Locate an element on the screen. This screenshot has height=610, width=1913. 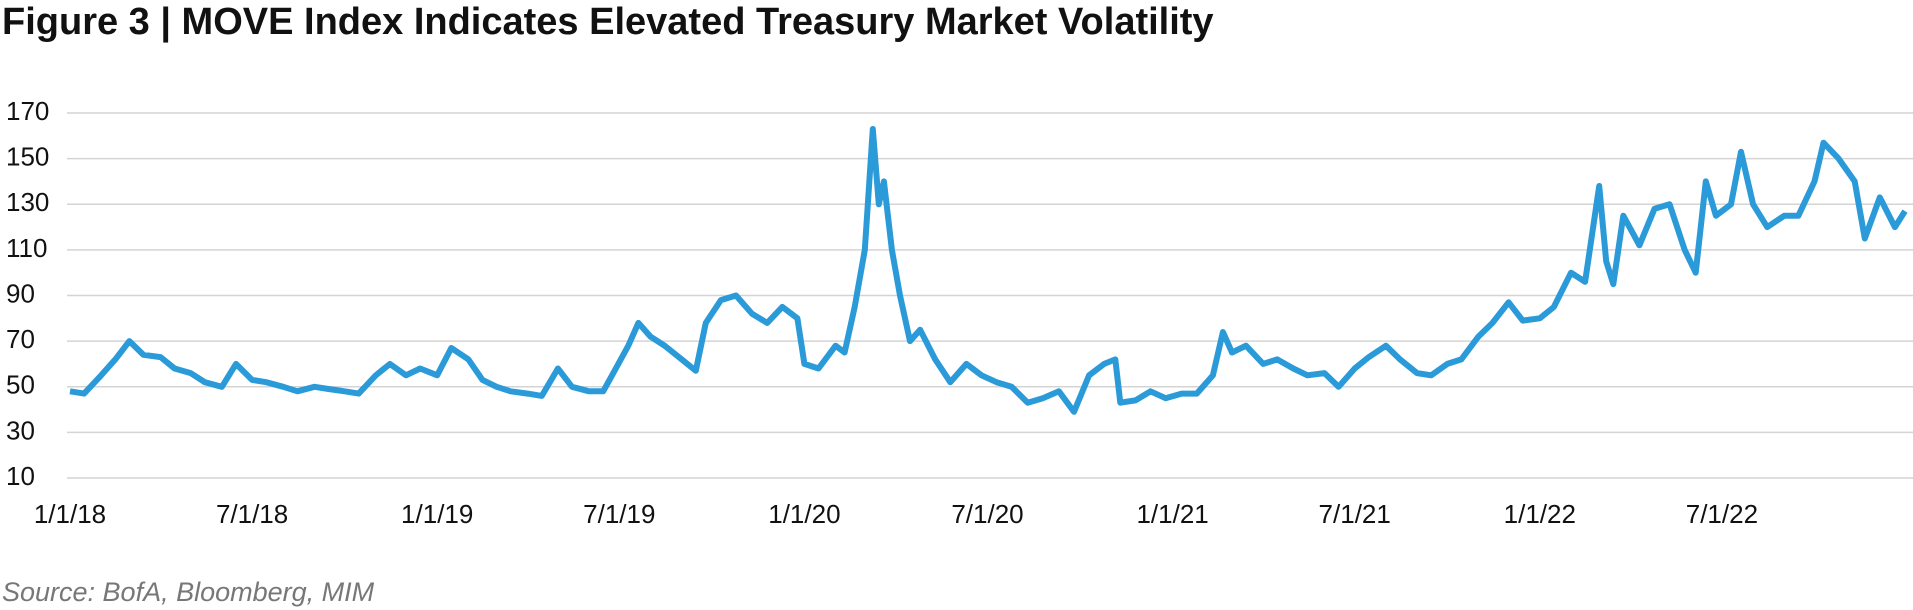
x-tick-label: 7/1/19 is located at coordinates (619, 514).